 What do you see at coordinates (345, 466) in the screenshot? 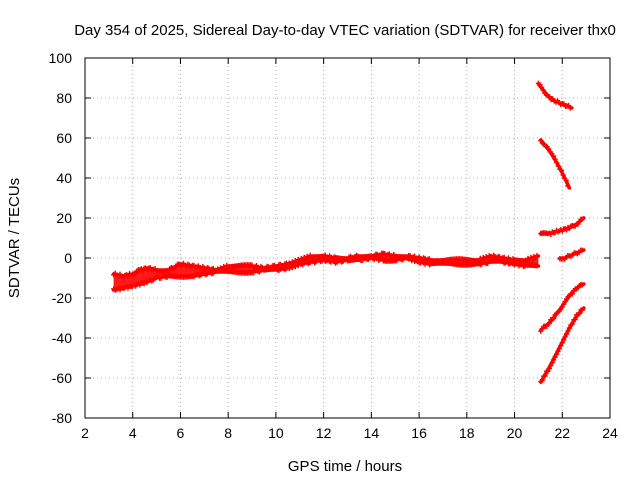
I see `x-axis-label: GPS time / hours` at bounding box center [345, 466].